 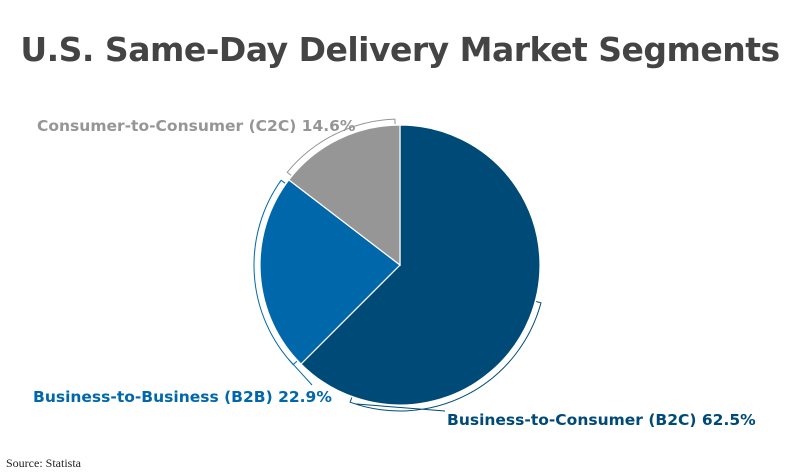 I want to click on source-note: Source: Statista, so click(x=43, y=463).